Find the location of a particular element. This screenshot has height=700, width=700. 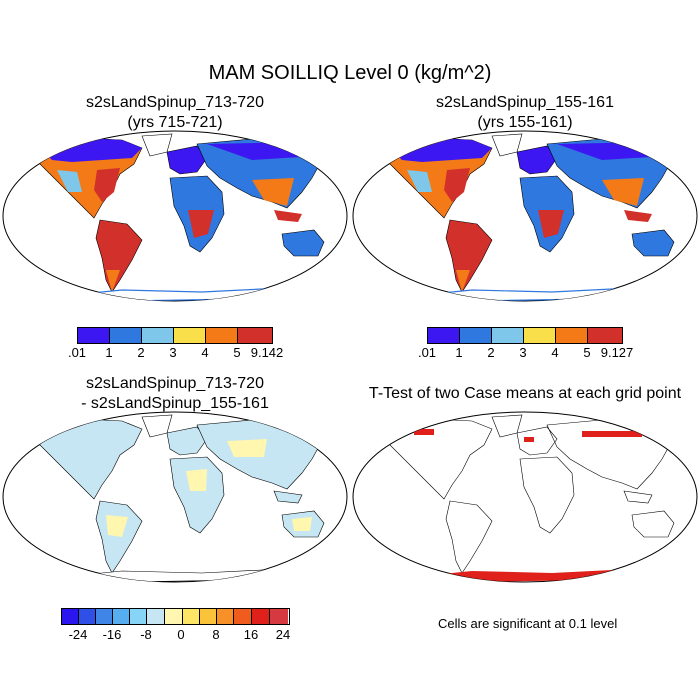

colorbar-b-label: 5 is located at coordinates (587, 352).